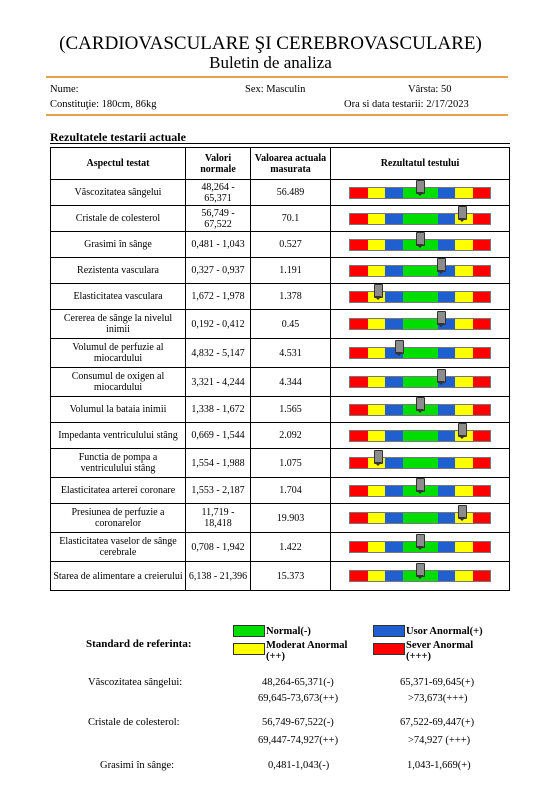 The width and height of the screenshot is (541, 795). Describe the element at coordinates (307, 645) in the screenshot. I see `legend-moderat-line1: Moderat Anormal` at that location.